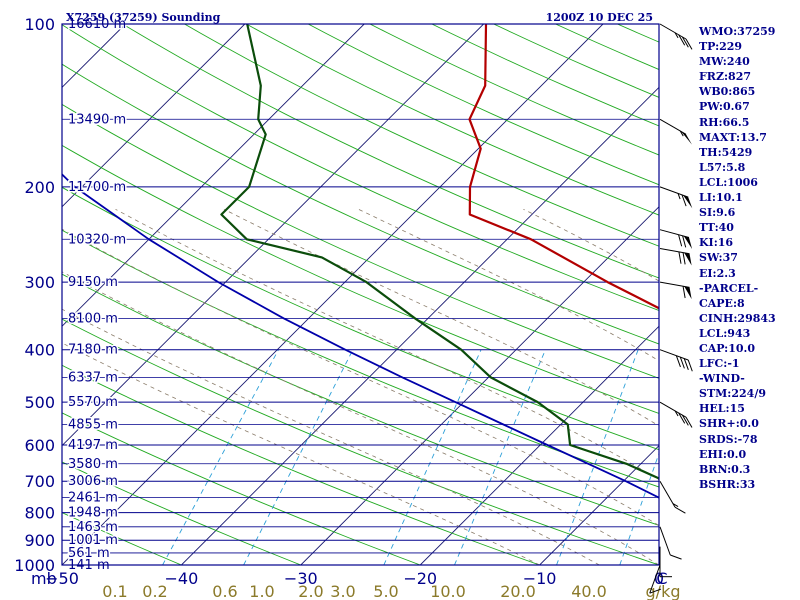 This screenshot has height=600, width=800. What do you see at coordinates (62, 578) in the screenshot?
I see `temperature-tick-label: −50` at bounding box center [62, 578].